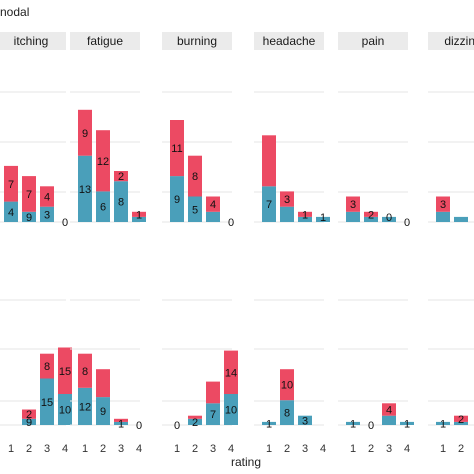 The width and height of the screenshot is (474, 474). What do you see at coordinates (451, 377) in the screenshot?
I see `bottom-row-panel-5: 112234` at bounding box center [451, 377].